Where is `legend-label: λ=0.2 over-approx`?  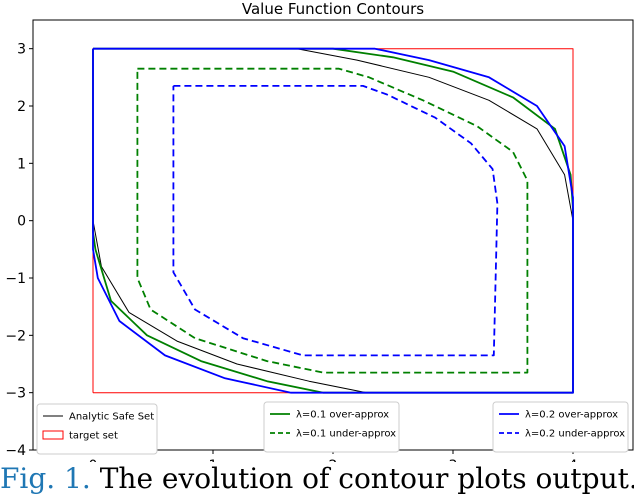 legend-label: λ=0.2 over-approx is located at coordinates (571, 415).